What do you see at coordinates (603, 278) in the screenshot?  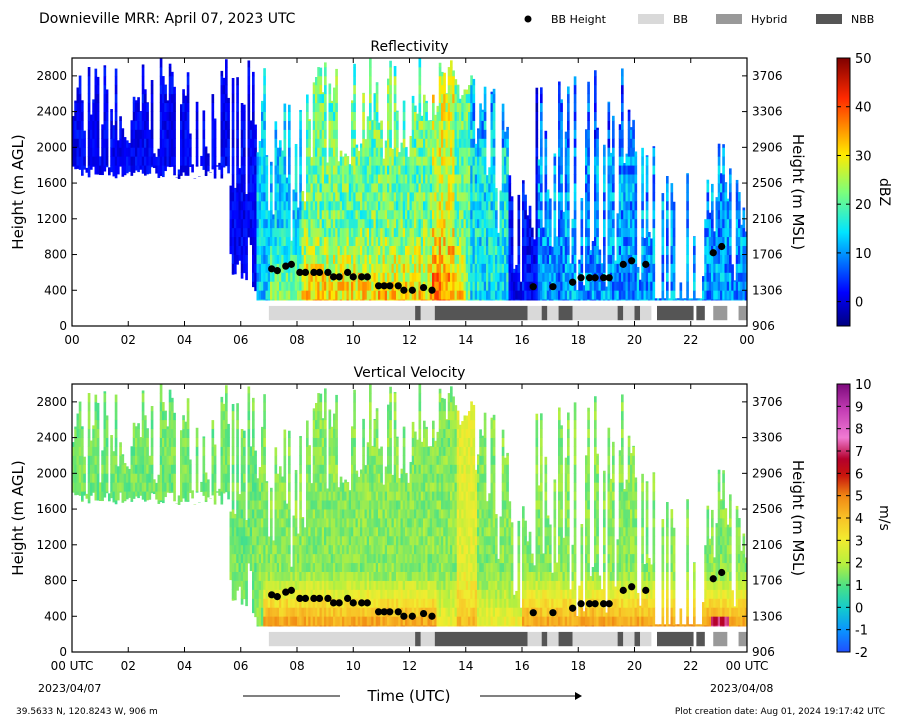 I see `bb-height-point` at bounding box center [603, 278].